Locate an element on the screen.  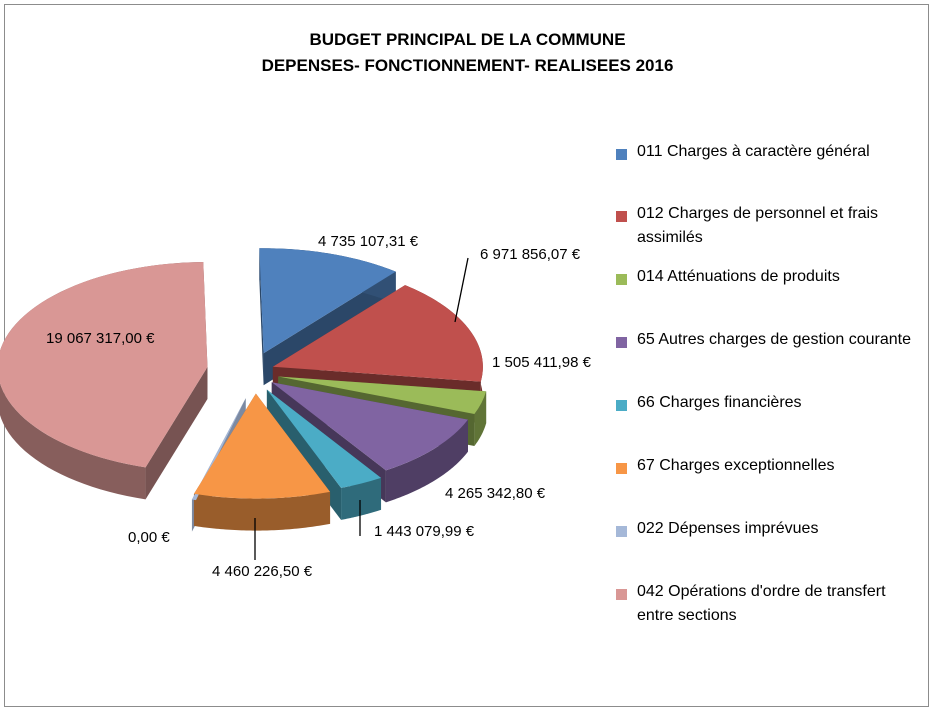
data-label-6: 0,00 € is located at coordinates (149, 537).